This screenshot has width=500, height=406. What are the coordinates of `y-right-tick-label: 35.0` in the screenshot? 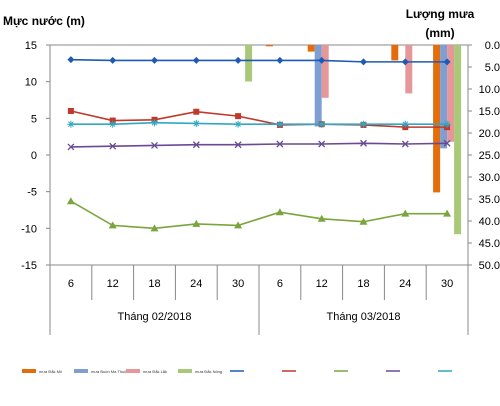 It's located at (489, 200).